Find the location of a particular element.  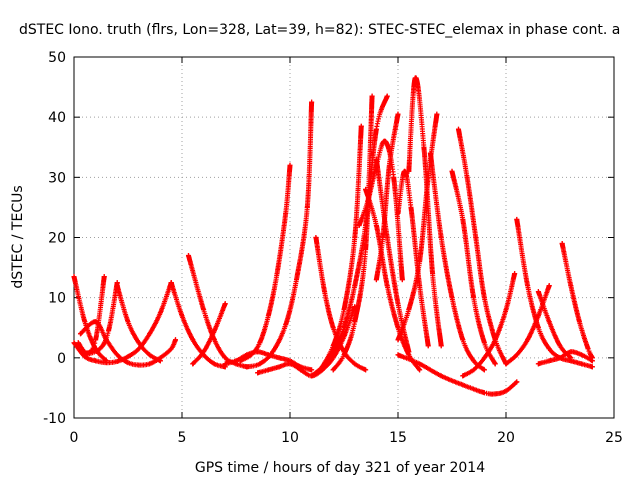

x-tick-label: 20 is located at coordinates (506, 438).